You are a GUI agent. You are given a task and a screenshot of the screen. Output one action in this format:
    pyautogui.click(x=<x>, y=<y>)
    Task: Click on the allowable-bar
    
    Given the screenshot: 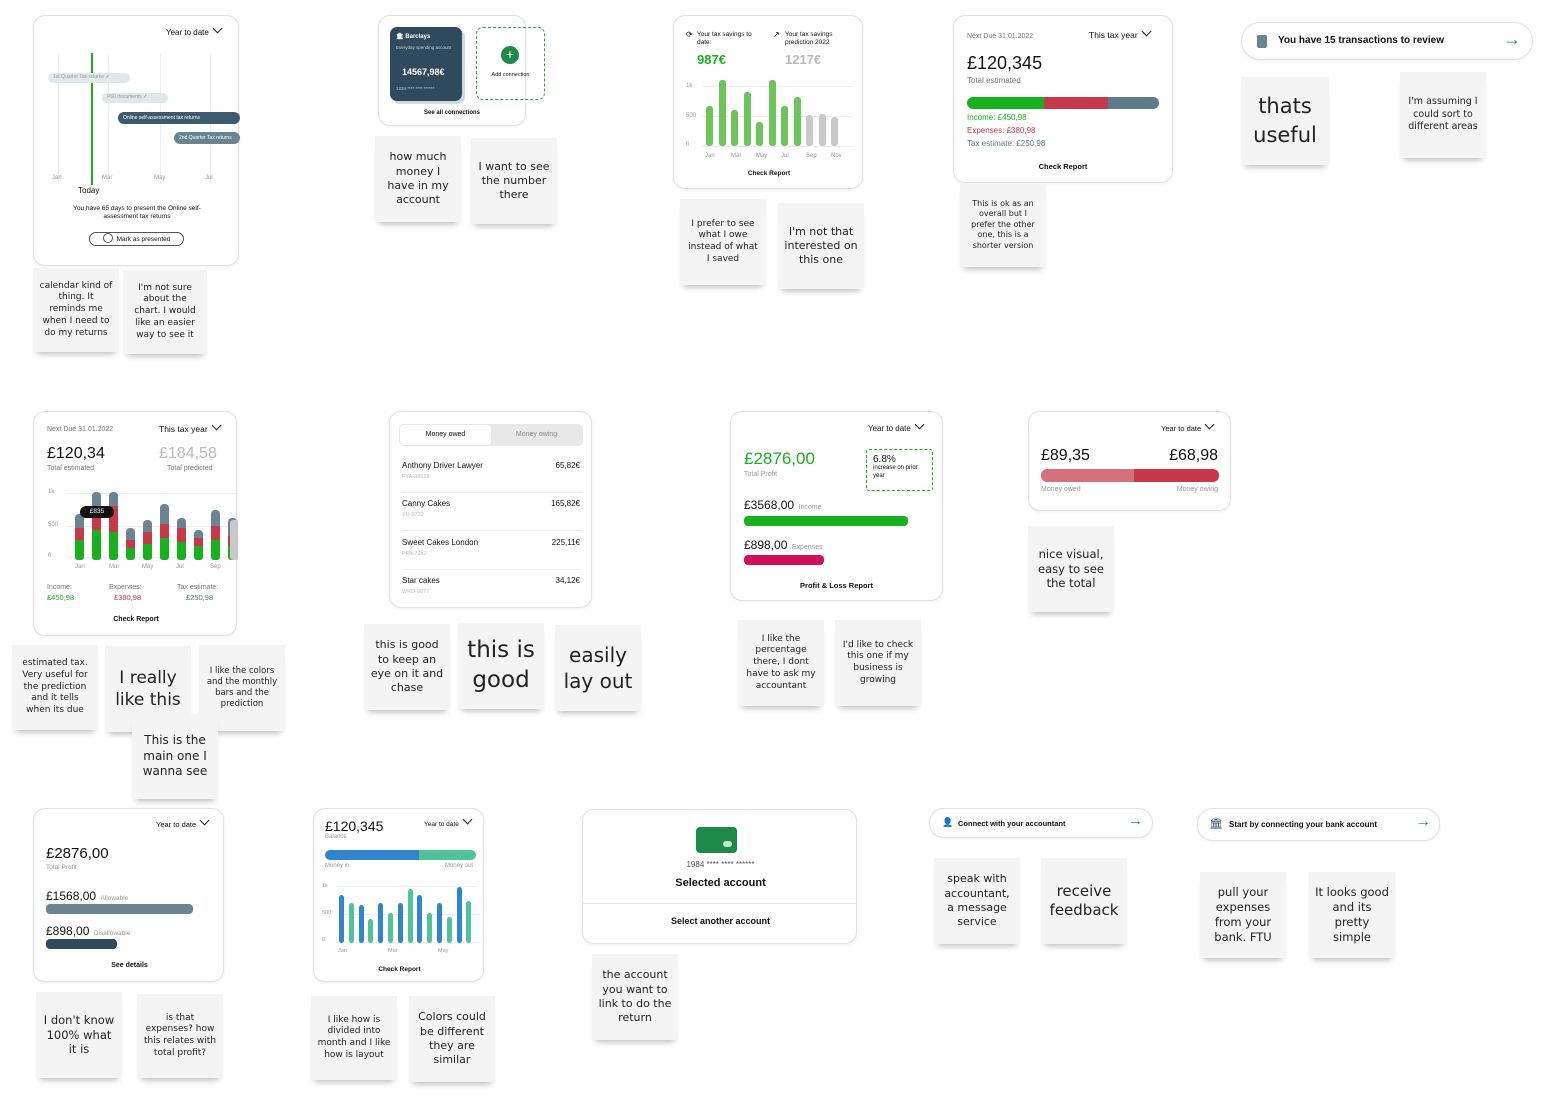 What is the action you would take?
    pyautogui.click(x=119, y=909)
    